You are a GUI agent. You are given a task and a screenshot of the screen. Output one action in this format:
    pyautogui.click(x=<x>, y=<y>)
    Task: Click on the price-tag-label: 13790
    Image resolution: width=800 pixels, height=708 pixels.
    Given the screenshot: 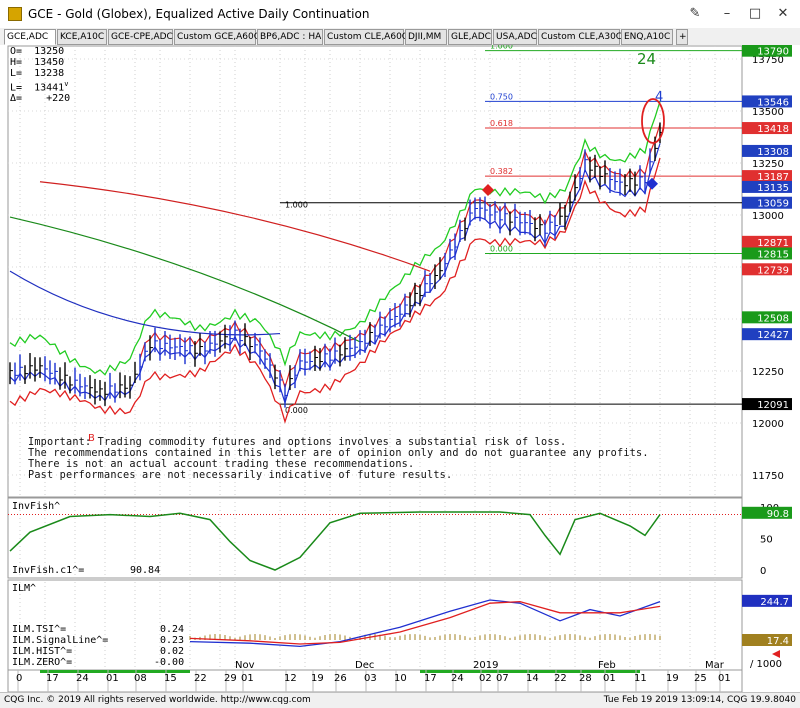 What is the action you would take?
    pyautogui.click(x=773, y=52)
    